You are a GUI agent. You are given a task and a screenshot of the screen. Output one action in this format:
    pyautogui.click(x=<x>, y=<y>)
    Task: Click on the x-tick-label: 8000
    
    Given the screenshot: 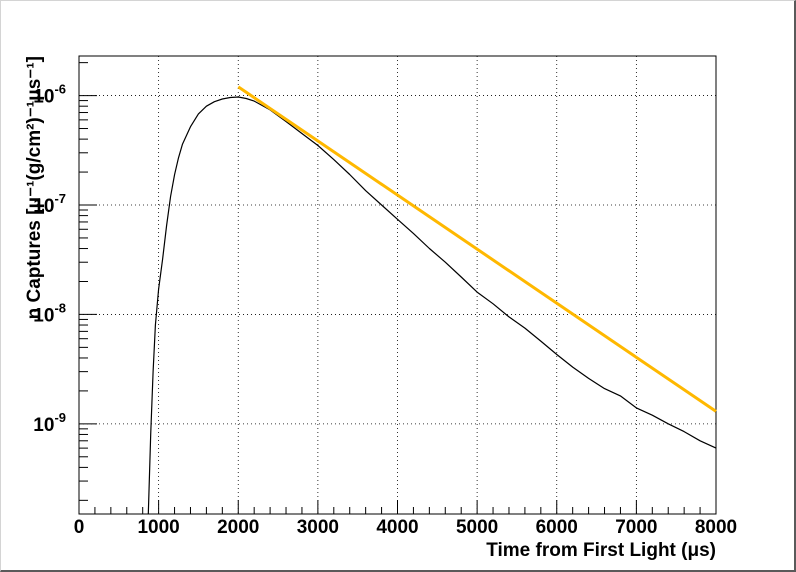 What is the action you would take?
    pyautogui.click(x=716, y=527)
    